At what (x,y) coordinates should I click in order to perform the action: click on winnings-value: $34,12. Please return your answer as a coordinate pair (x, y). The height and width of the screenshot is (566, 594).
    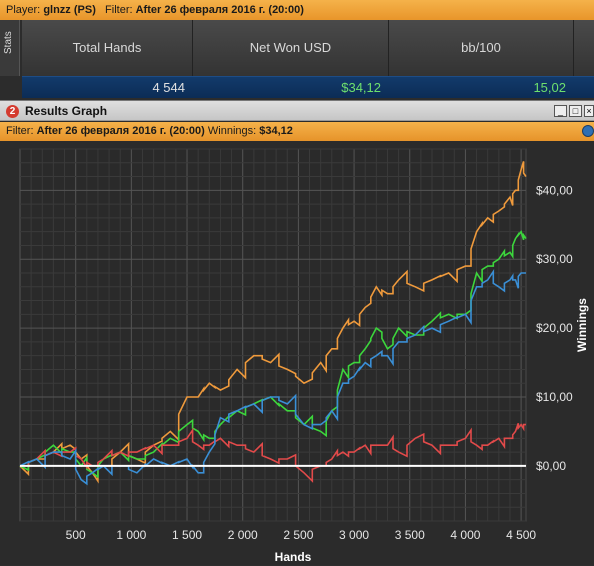
    Looking at the image, I should click on (276, 131).